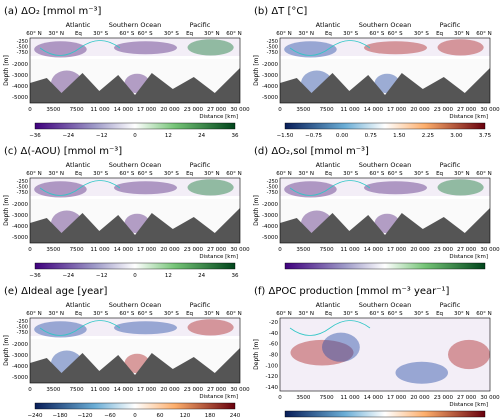 This screenshot has height=419, width=500. I want to click on colorbar-tick-label: −24, so click(69, 276).